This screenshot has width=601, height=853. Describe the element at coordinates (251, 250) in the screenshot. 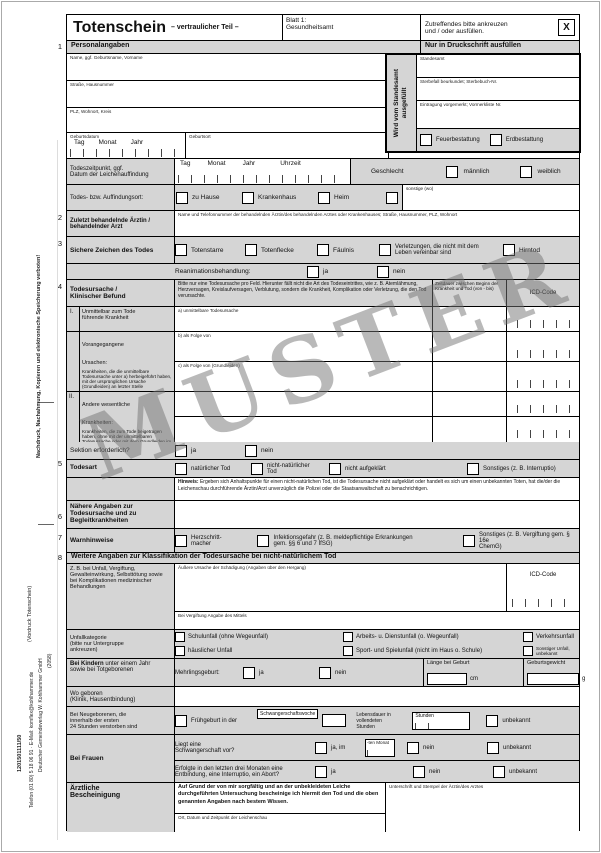

I see `totenflecke-checkbox` at that location.